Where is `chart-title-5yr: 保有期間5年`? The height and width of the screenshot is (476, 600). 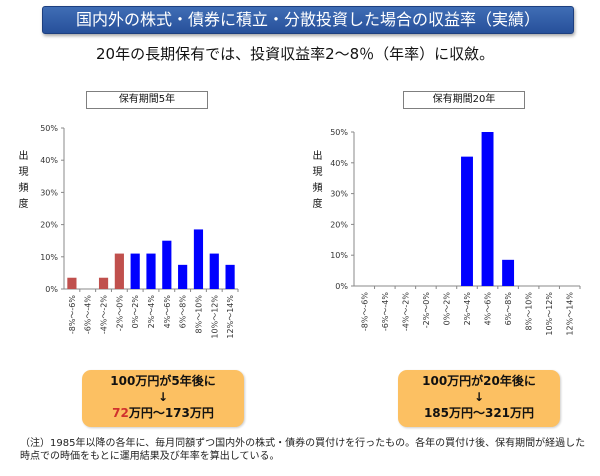
chart-title-5yr: 保有期間5年 is located at coordinates (147, 100).